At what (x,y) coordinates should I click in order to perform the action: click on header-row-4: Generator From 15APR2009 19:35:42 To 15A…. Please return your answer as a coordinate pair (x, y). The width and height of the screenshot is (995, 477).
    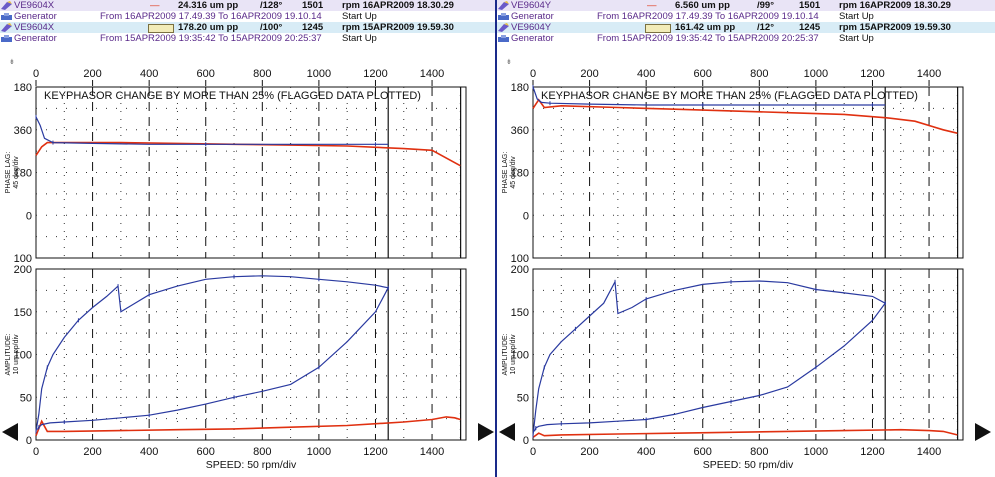
    Looking at the image, I should click on (746, 38).